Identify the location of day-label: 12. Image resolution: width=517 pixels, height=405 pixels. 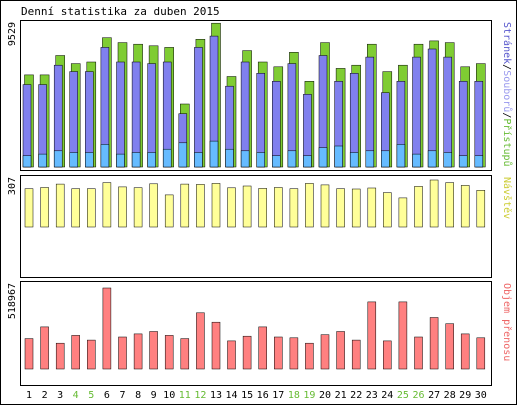
(200, 395).